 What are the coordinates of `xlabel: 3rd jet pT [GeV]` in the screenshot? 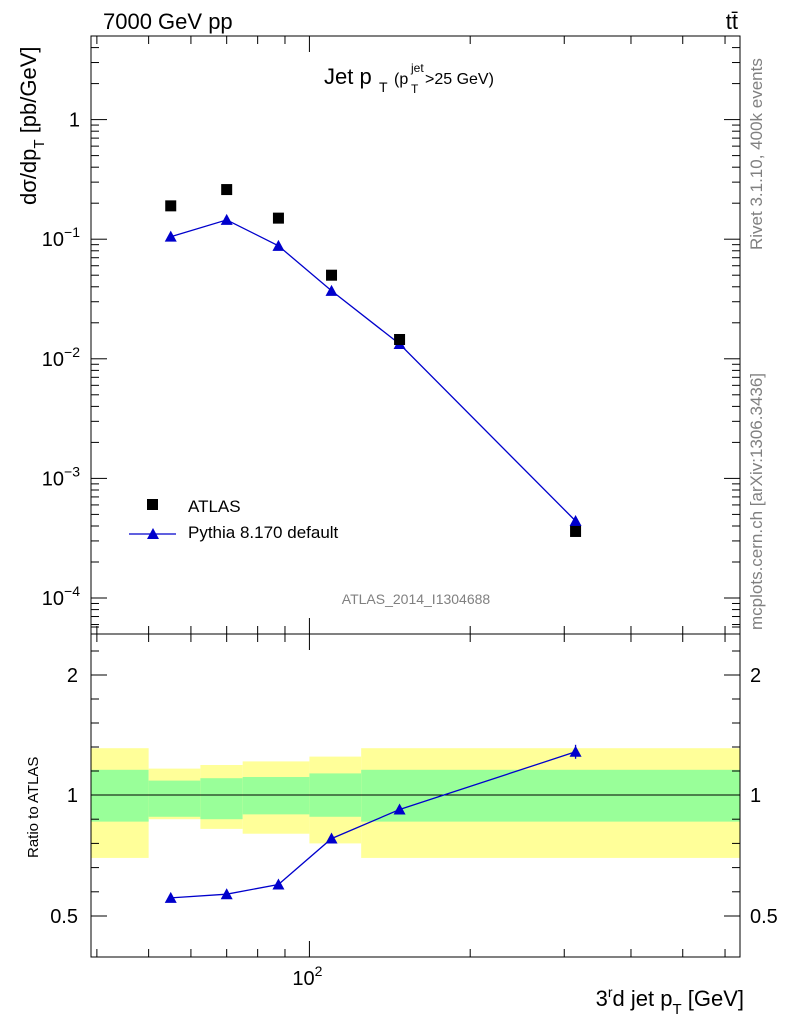 It's located at (670, 1001).